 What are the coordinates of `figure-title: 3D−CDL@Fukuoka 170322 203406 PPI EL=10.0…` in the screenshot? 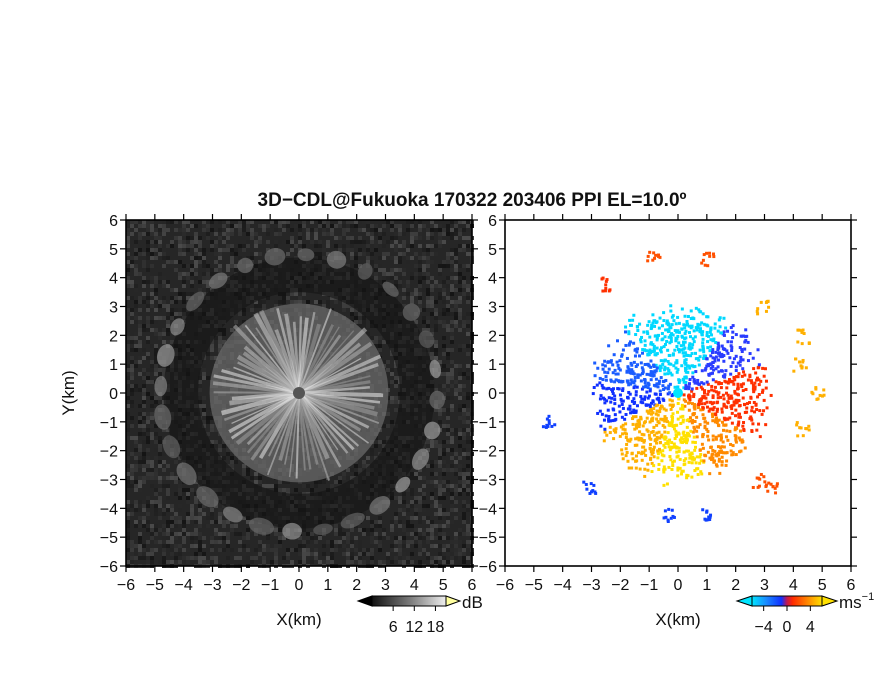 It's located at (472, 200).